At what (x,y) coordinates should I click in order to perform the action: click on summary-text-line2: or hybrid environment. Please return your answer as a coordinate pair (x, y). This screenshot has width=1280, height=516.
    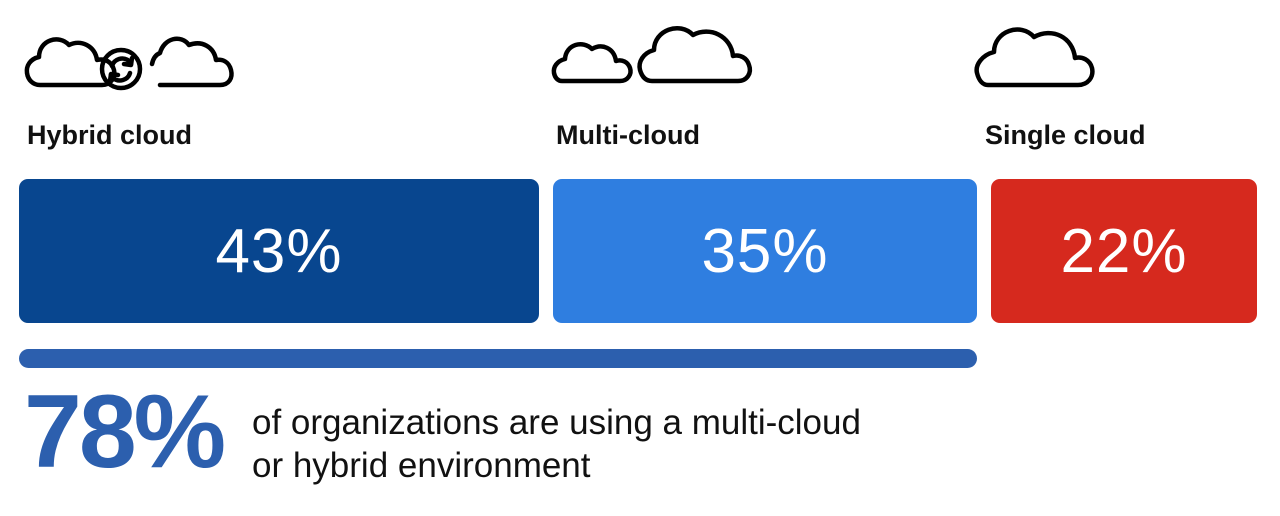
    Looking at the image, I should click on (421, 465).